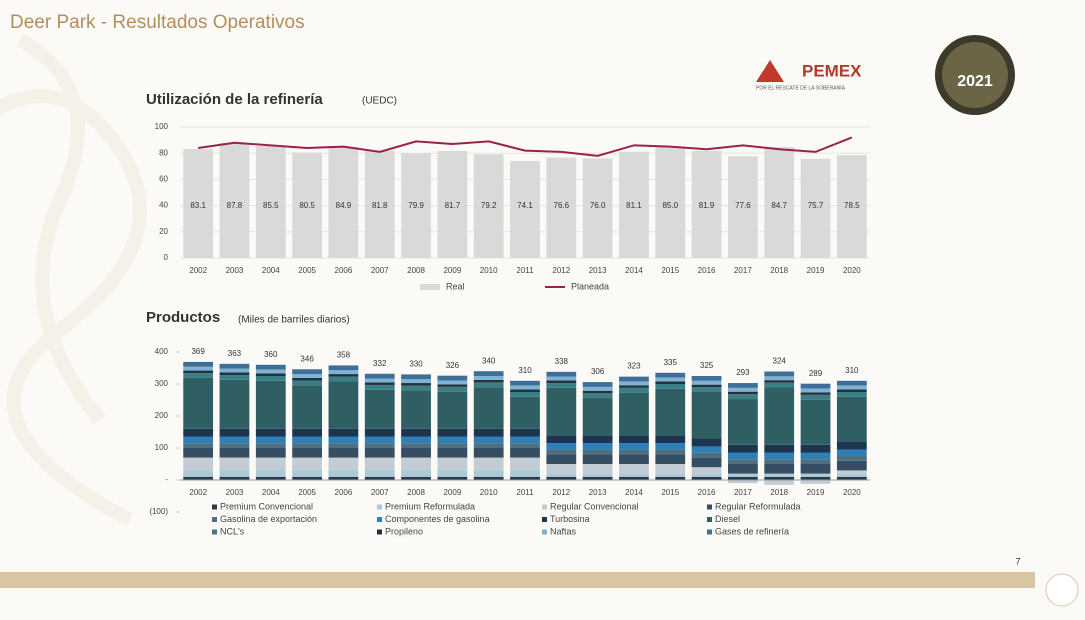 The image size is (1085, 620). Describe the element at coordinates (707, 492) in the screenshot. I see `x-tick-label: 2016` at that location.